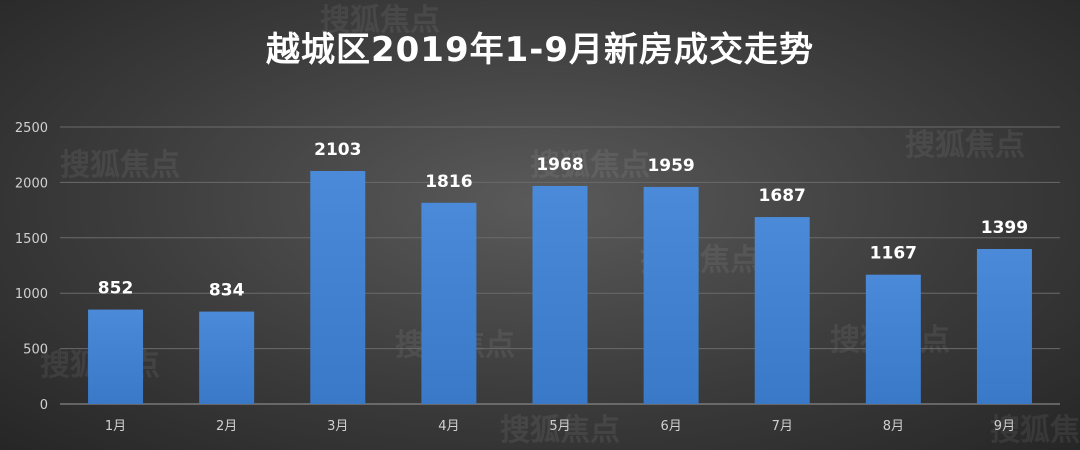 The width and height of the screenshot is (1080, 450). Describe the element at coordinates (31, 128) in the screenshot. I see `y-tick-label: 2500` at that location.